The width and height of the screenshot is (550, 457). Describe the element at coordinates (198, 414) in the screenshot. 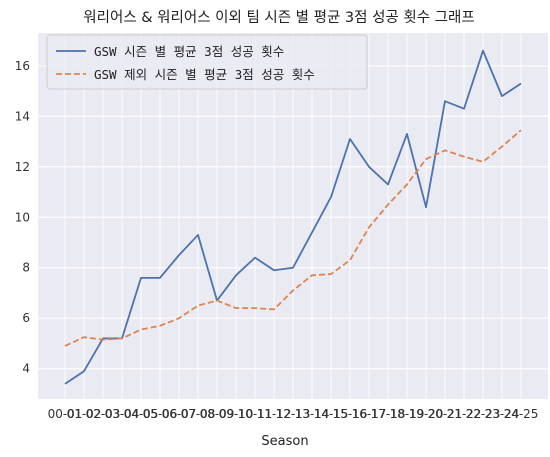

I see `x-tick-label: 07-08` at that location.